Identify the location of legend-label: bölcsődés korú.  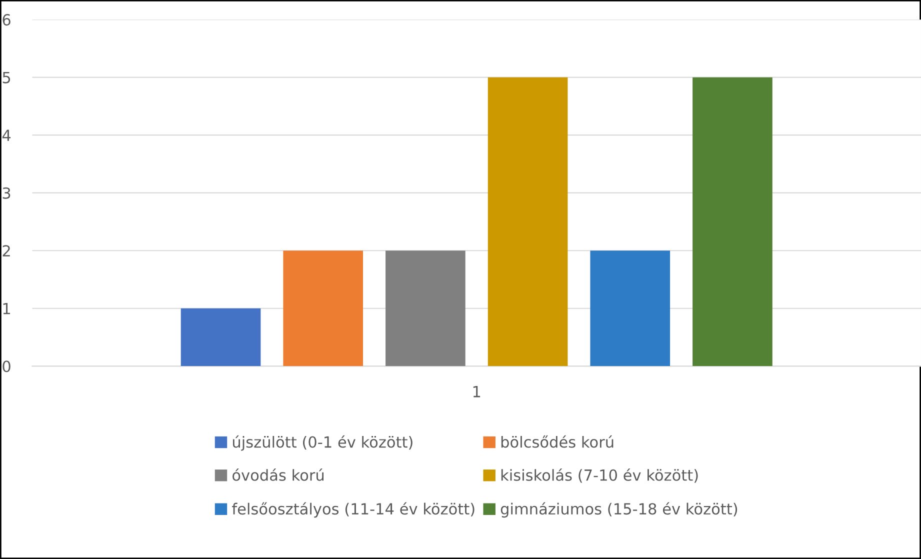
(557, 441).